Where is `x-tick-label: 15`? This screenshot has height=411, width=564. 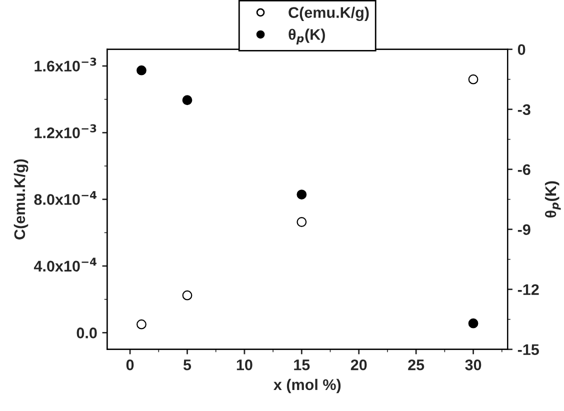
x-tick-label: 15 is located at coordinates (302, 365).